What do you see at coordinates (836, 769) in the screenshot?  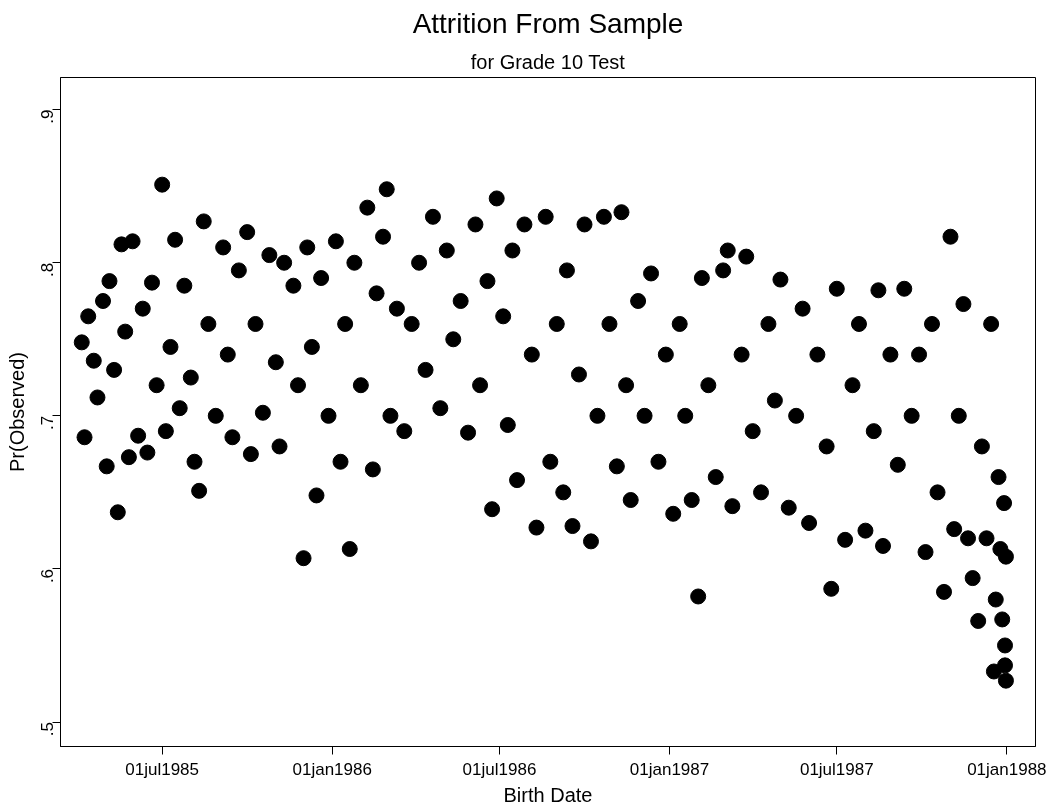 I see `x-tick-label: 01jul1987` at bounding box center [836, 769].